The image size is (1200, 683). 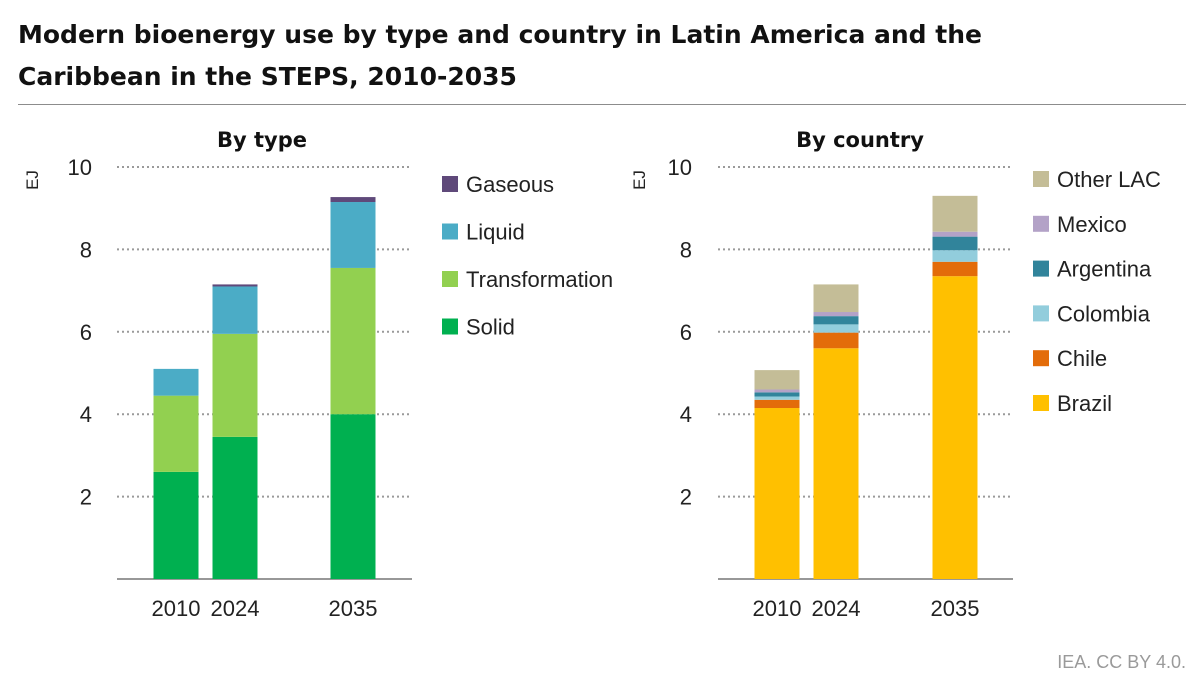 I want to click on bar-country-2010-argentina, so click(x=777, y=394).